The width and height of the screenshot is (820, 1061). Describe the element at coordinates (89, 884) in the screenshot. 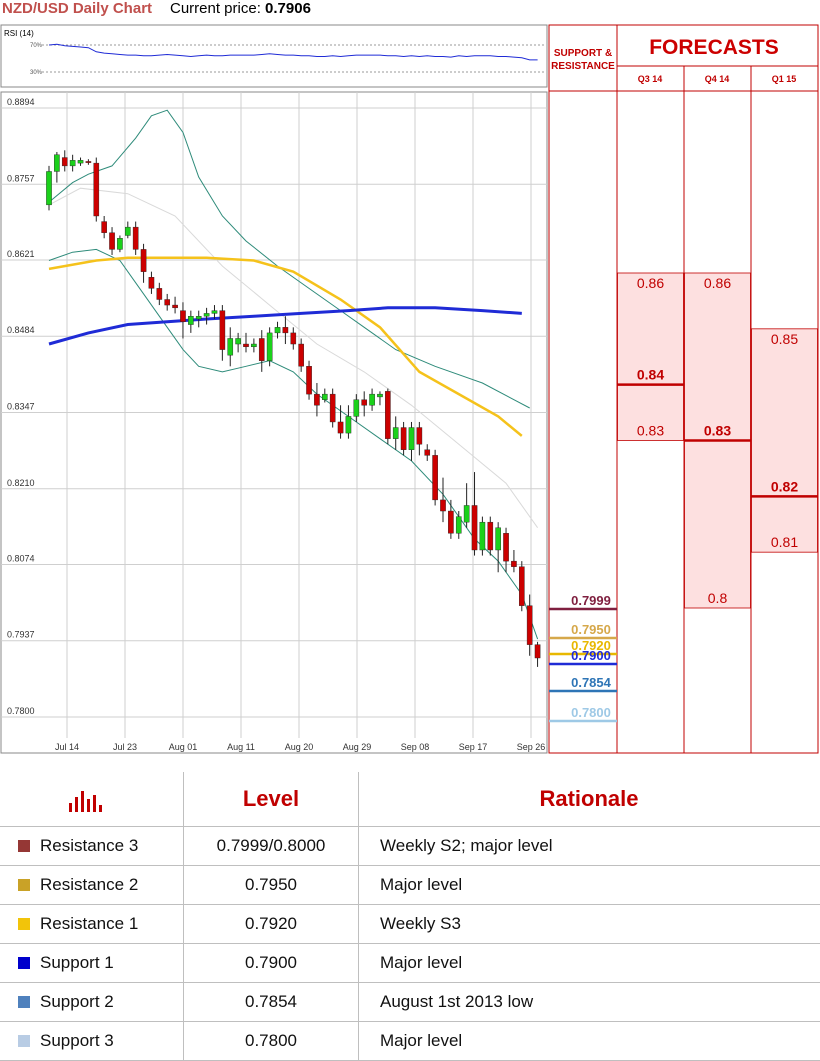

I see `level-name: Resistance 2` at that location.